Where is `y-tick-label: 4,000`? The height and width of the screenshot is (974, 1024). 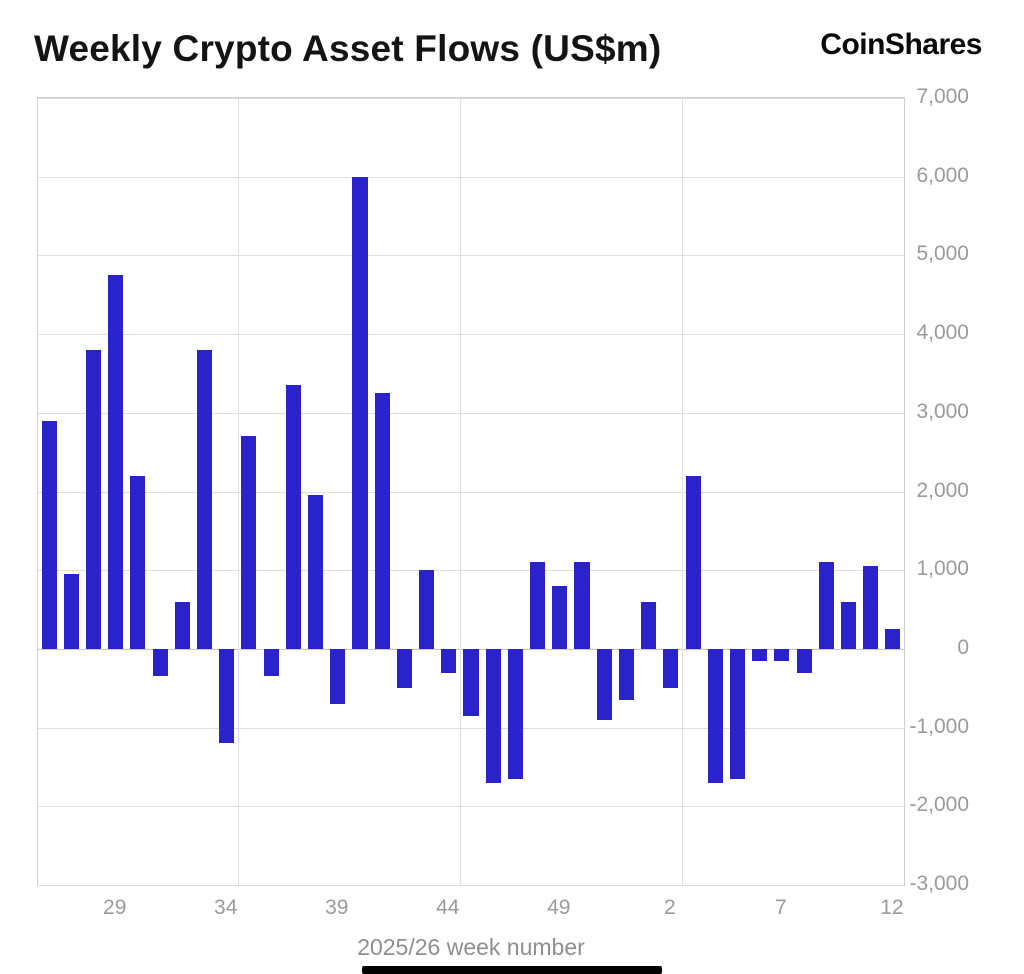
y-tick-label: 4,000 is located at coordinates (942, 333).